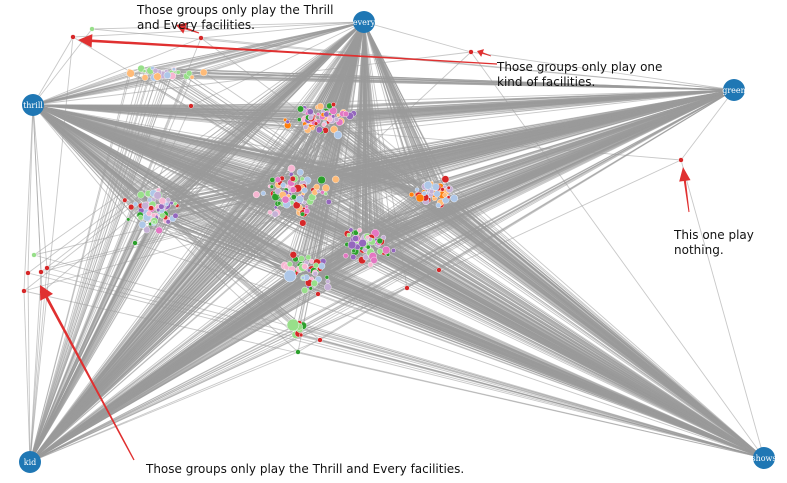 The height and width of the screenshot is (483, 787). Describe the element at coordinates (364, 22) in the screenshot. I see `anchor-every: every` at that location.